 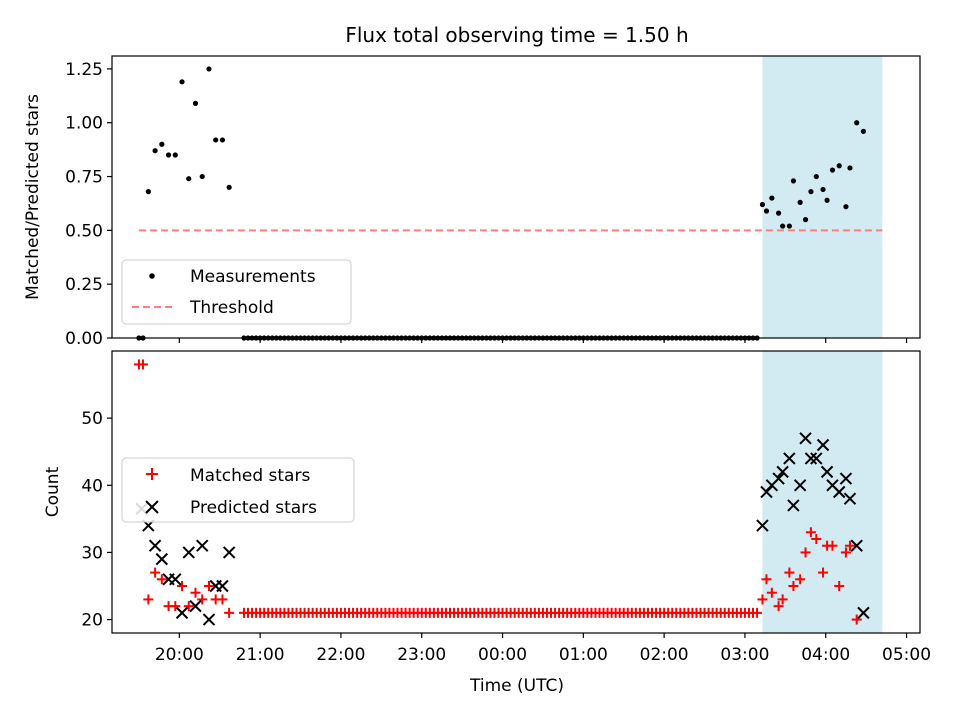 I want to click on bottom-span-layer, so click(x=822, y=492).